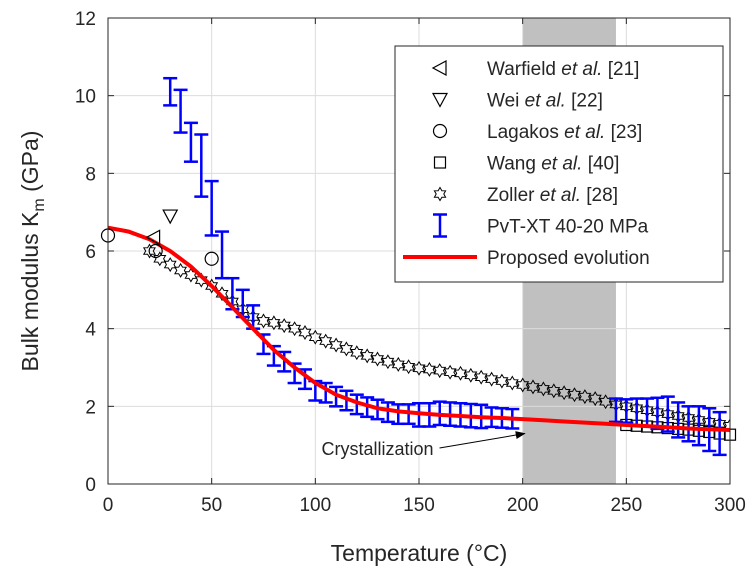 The height and width of the screenshot is (573, 749). What do you see at coordinates (440, 194) in the screenshot?
I see `legend-hexagram-icon` at bounding box center [440, 194].